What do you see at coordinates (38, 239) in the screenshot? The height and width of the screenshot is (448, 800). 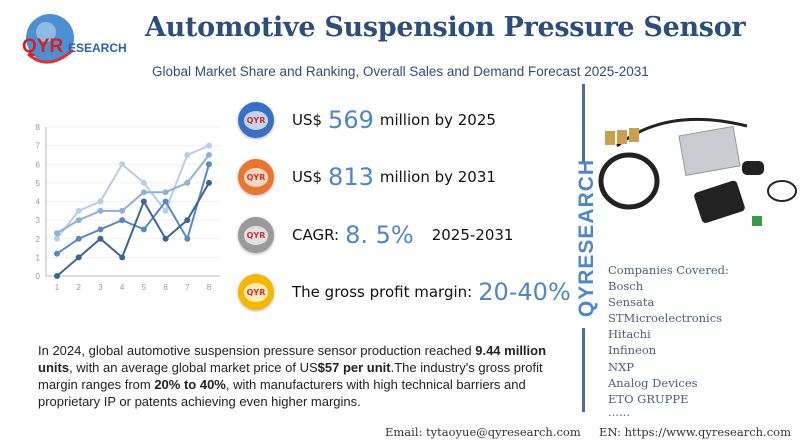 I see `y-tick-label: 2` at bounding box center [38, 239].